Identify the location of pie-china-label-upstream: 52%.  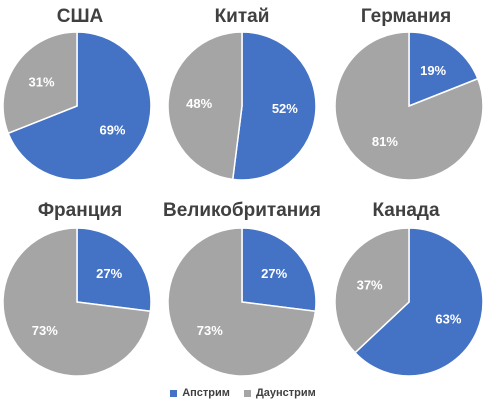
(285, 108).